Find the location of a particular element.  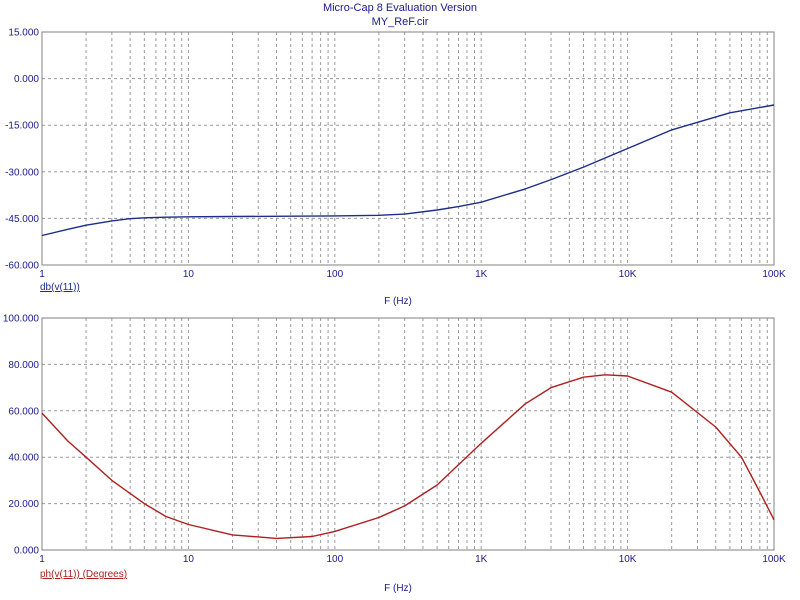

phase-x-tick-label: 1 is located at coordinates (42, 559).